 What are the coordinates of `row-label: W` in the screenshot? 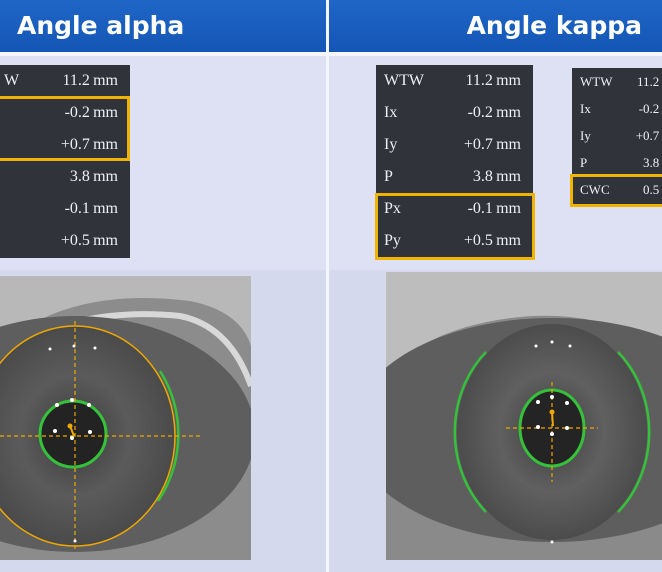 It's located at (12, 80).